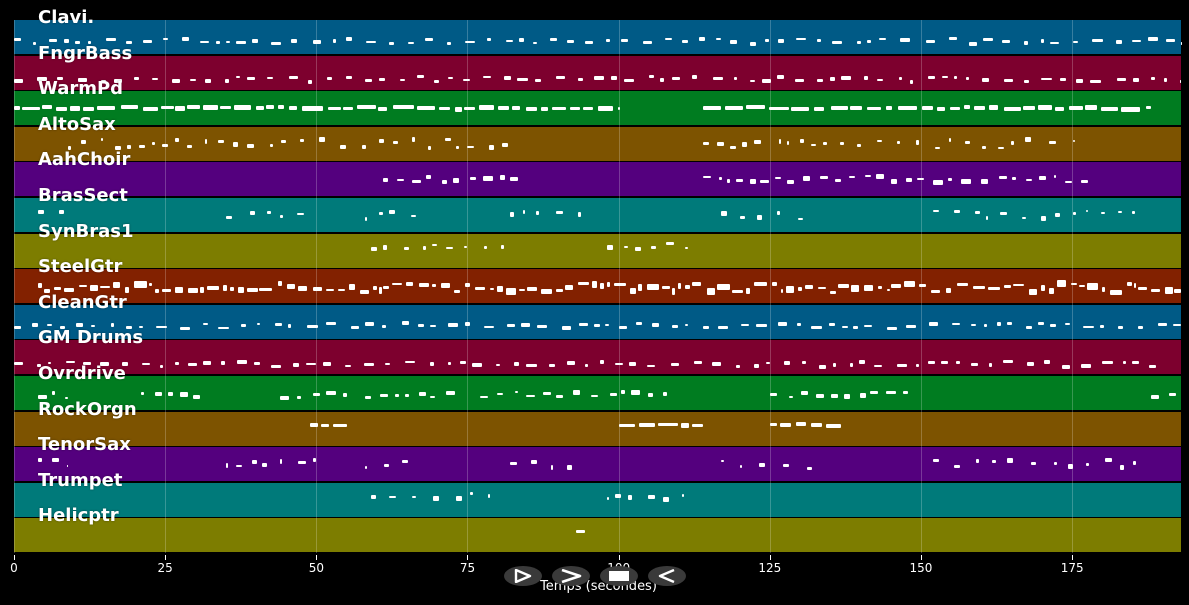  What do you see at coordinates (667, 576) in the screenshot?
I see `rewind-button` at bounding box center [667, 576].